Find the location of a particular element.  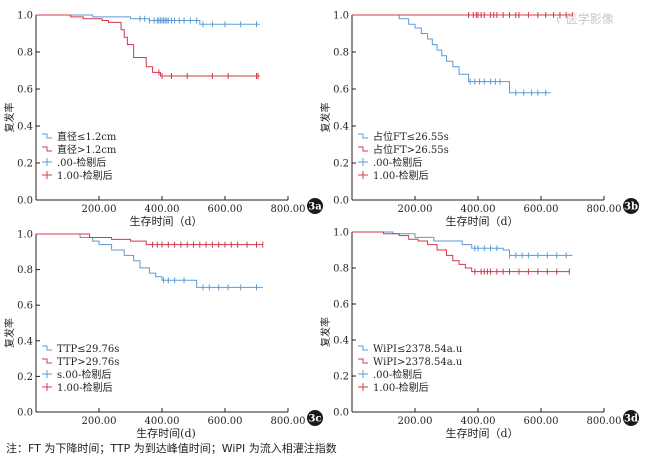

panel-badge-label: 3d is located at coordinates (631, 419).